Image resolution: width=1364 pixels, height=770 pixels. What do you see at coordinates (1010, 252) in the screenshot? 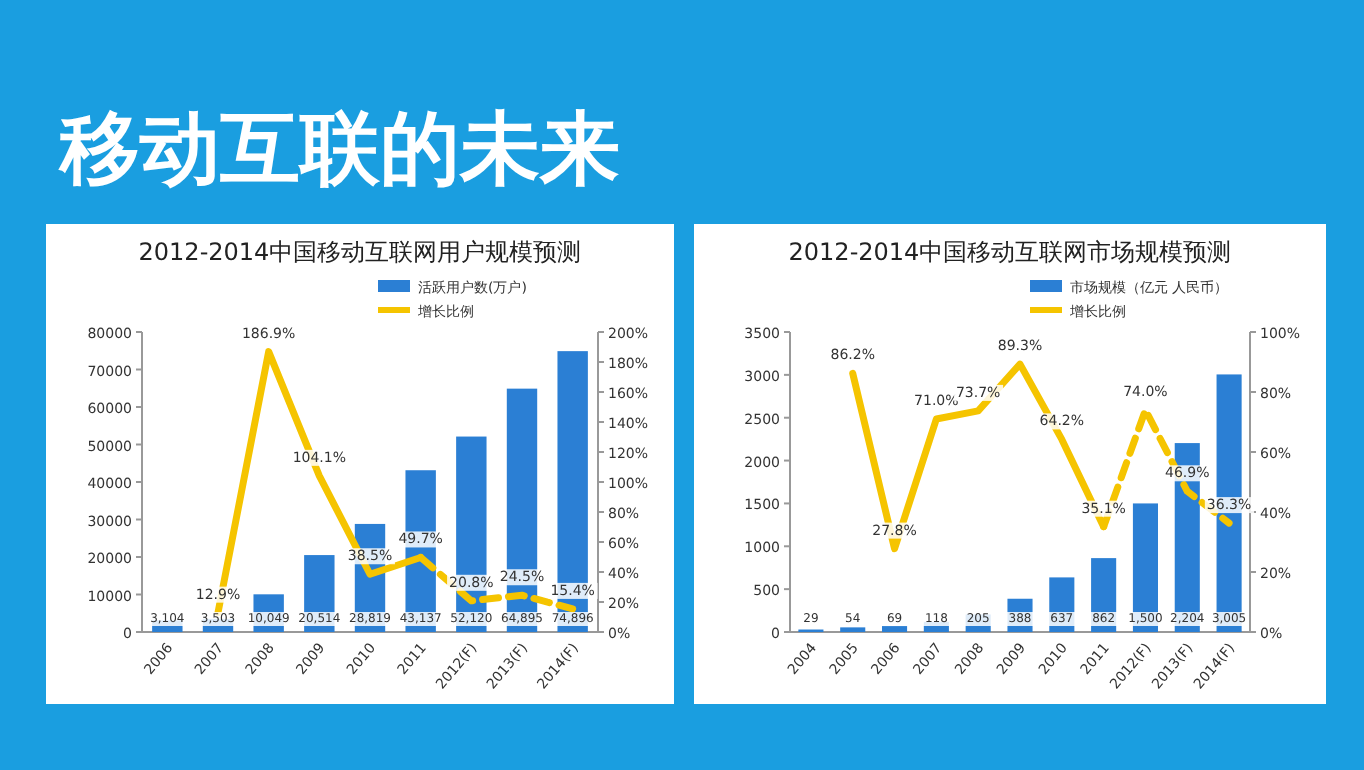
I see `chart-title: 2012-2014中国移动互联网市场规模预测` at bounding box center [1010, 252].